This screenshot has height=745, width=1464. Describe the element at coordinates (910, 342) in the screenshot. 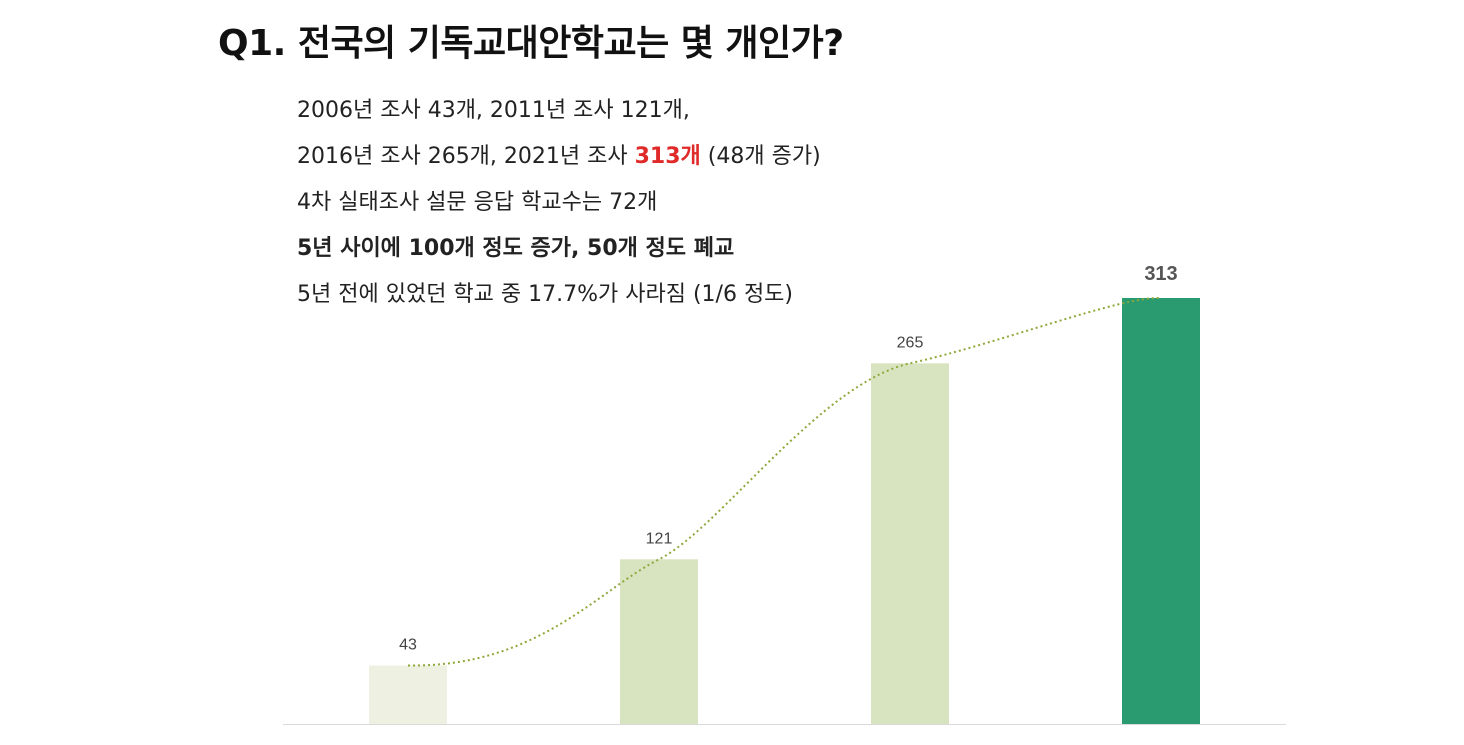

I see `data-label-2016: 265` at that location.